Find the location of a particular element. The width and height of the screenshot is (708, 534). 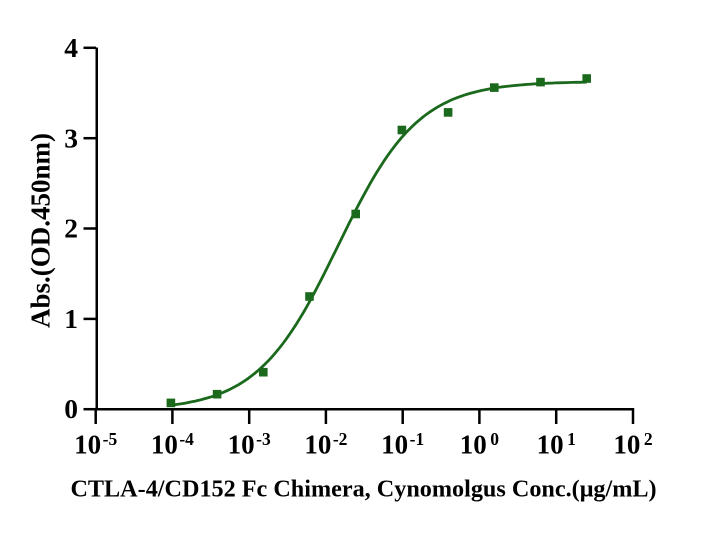

svg-text: Abs.(OD.450nm) is located at coordinates (41, 230).